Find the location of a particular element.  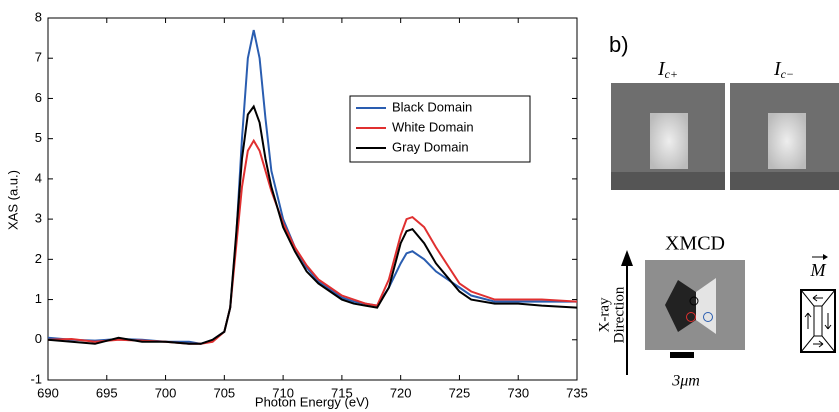

x-tick-label: 730 is located at coordinates (518, 392).